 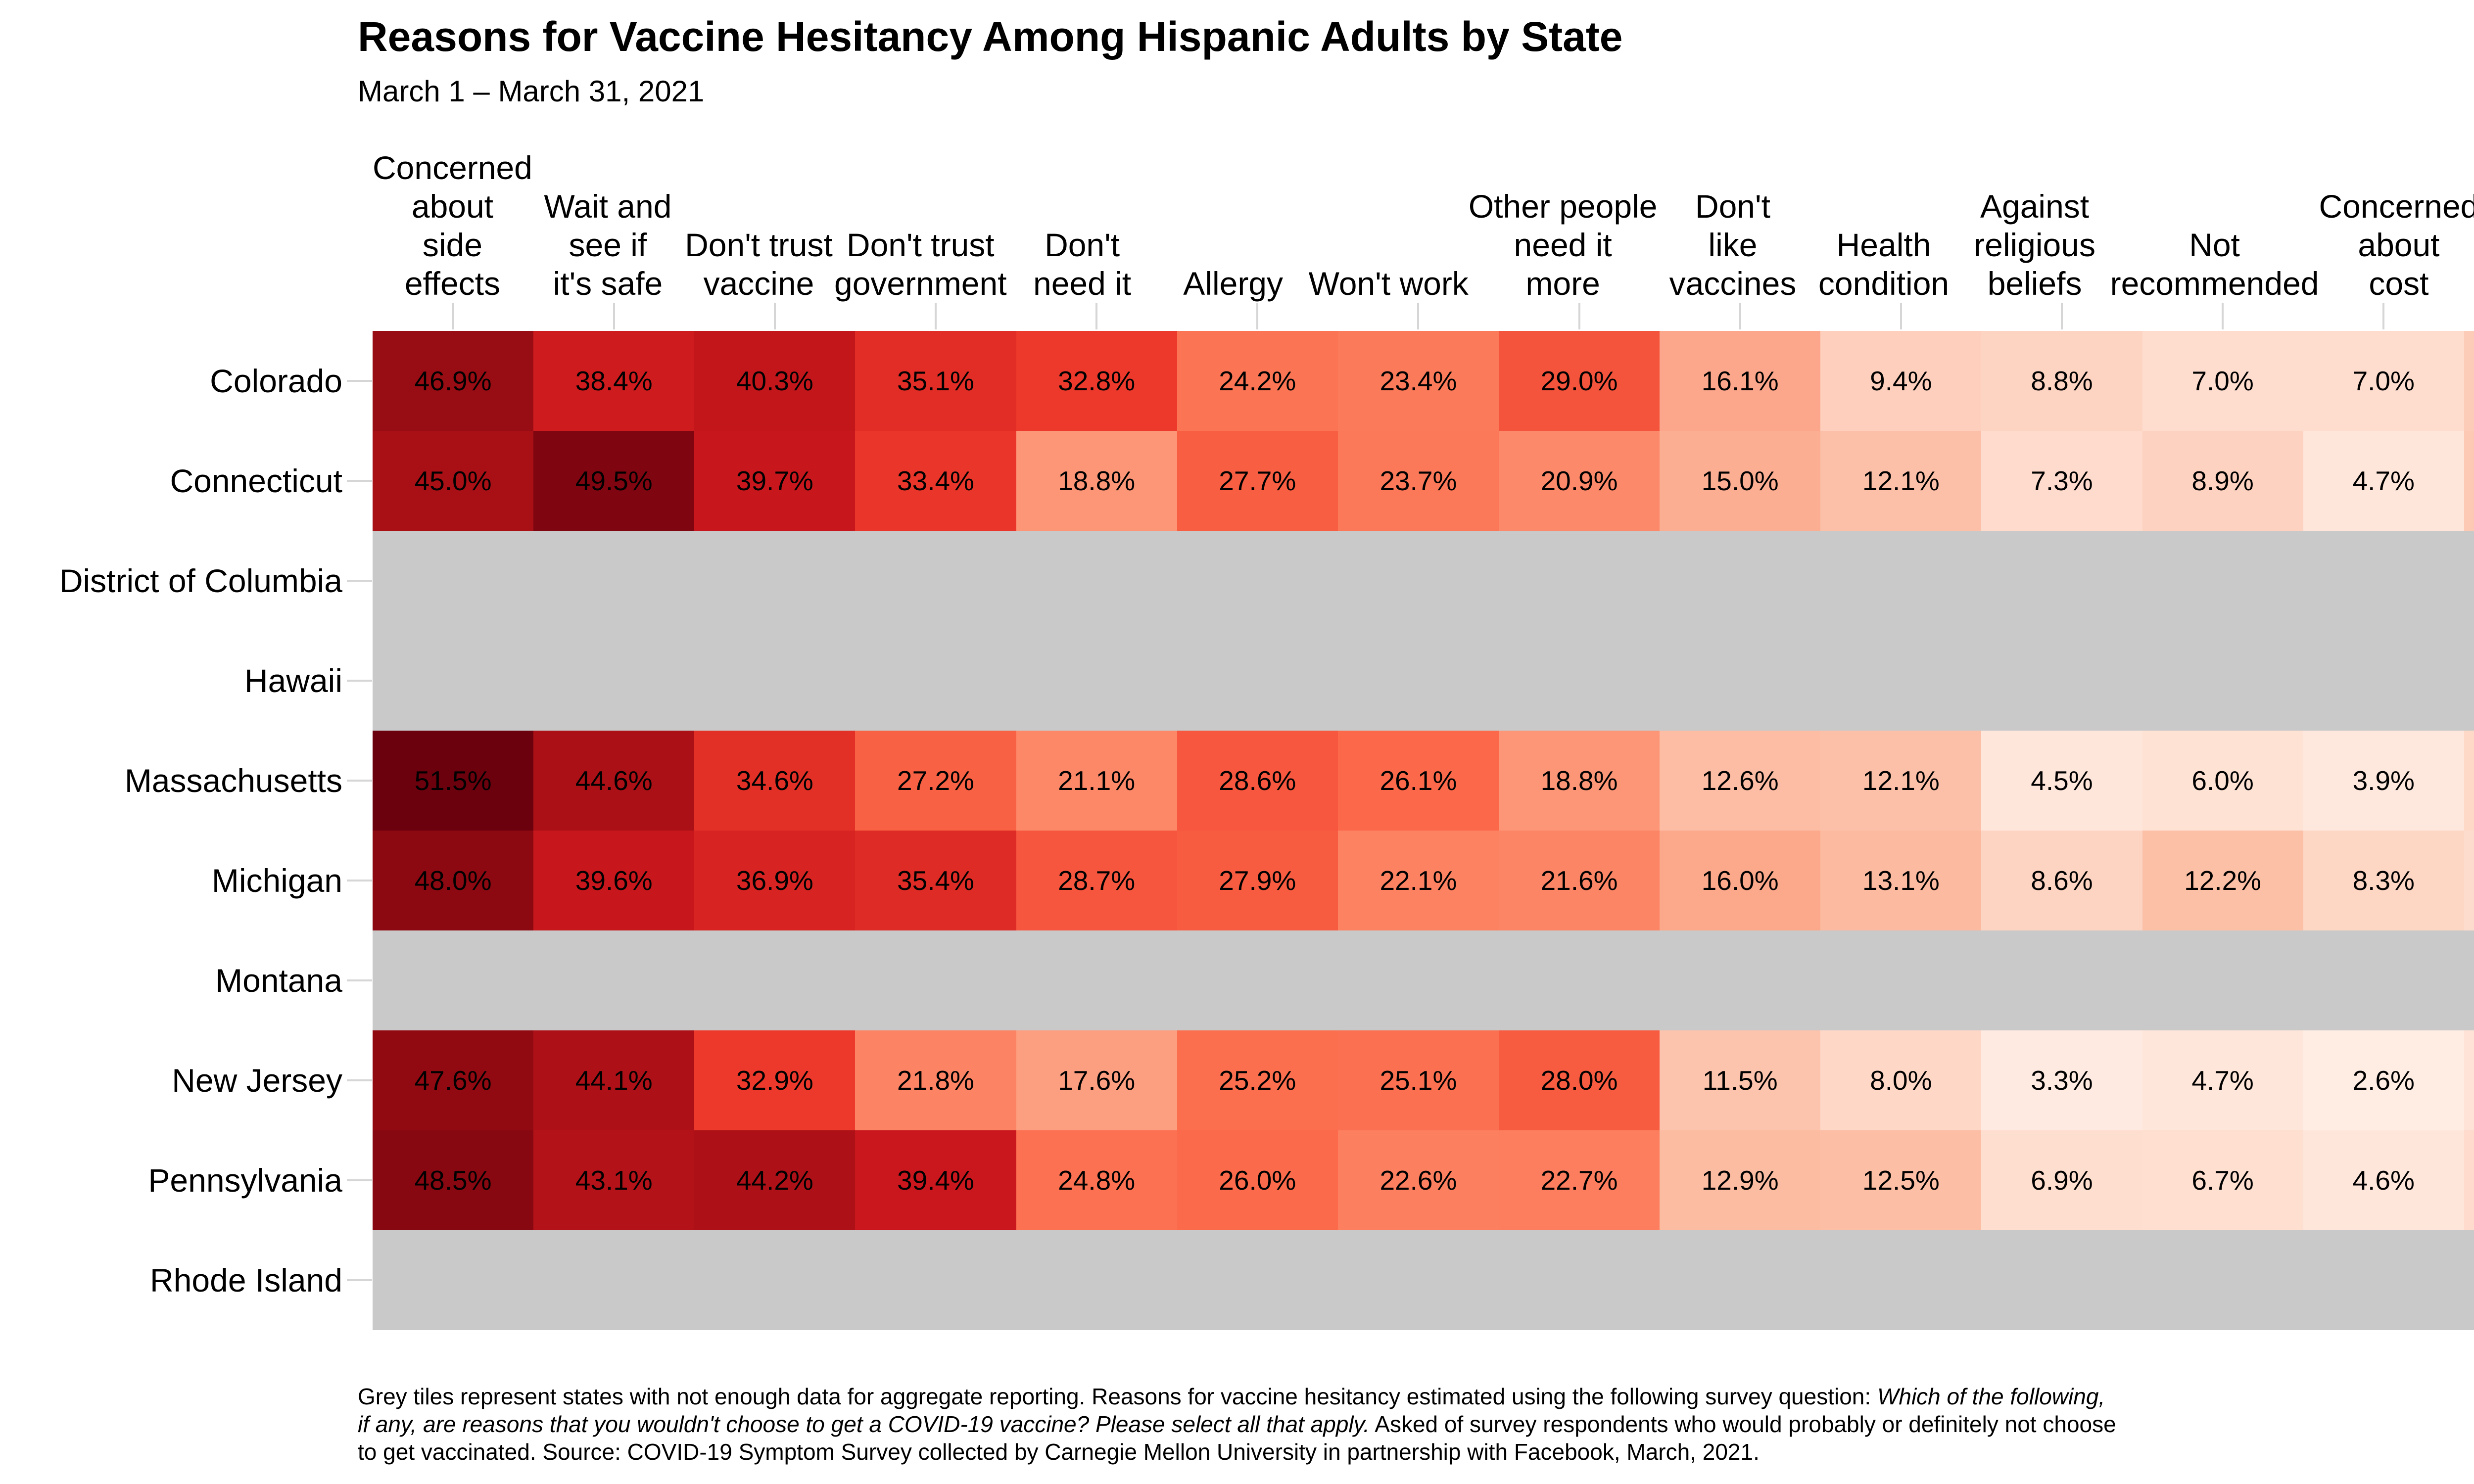 What do you see at coordinates (2222, 481) in the screenshot?
I see `heatmap-cell: 8.9%` at bounding box center [2222, 481].